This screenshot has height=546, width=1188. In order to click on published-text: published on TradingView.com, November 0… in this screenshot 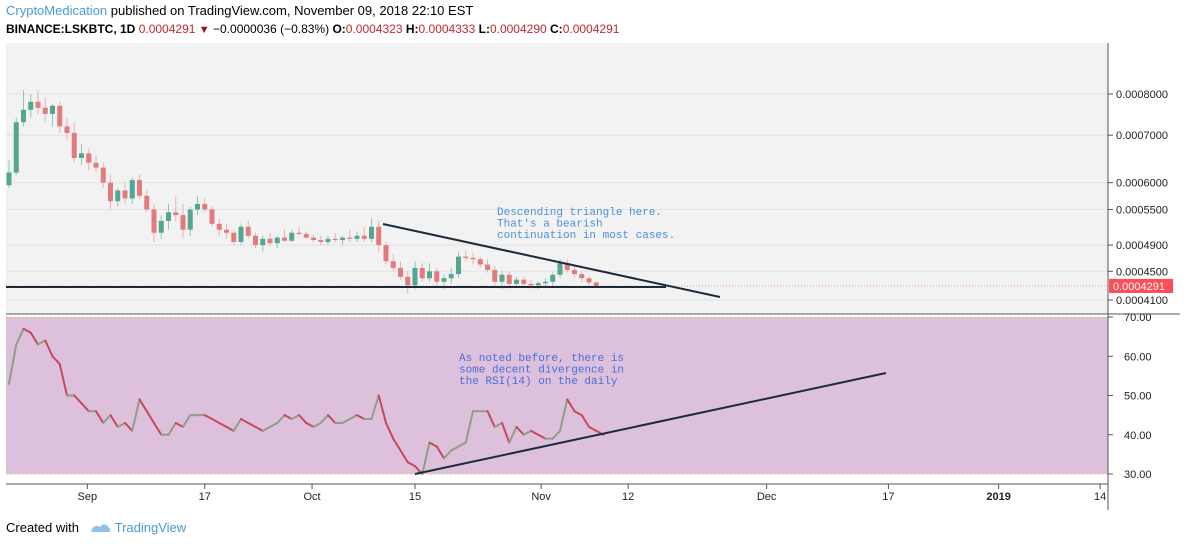, I will do `click(290, 10)`.